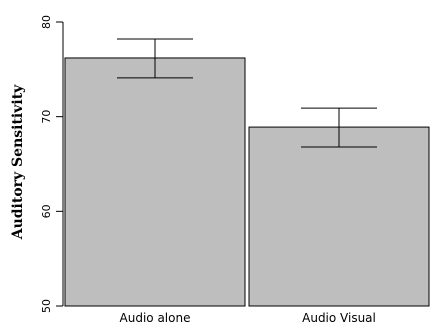 This screenshot has height=325, width=435. I want to click on y-tick-label-50: 50, so click(46, 306).